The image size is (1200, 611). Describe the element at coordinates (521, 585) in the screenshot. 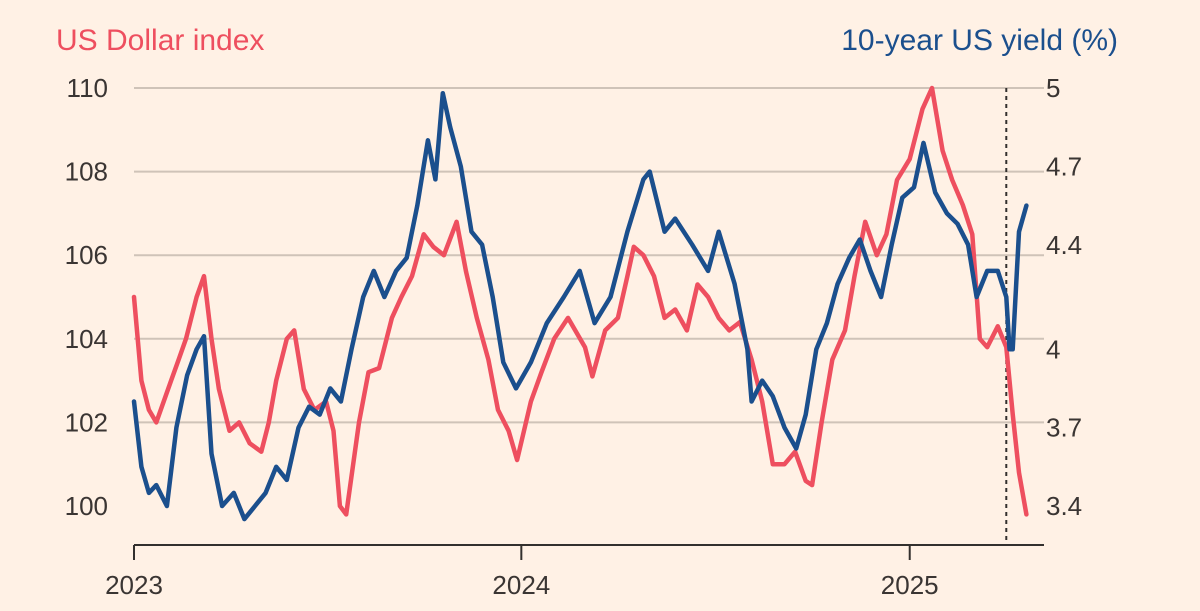

I see `x-tick-label: 2024` at that location.